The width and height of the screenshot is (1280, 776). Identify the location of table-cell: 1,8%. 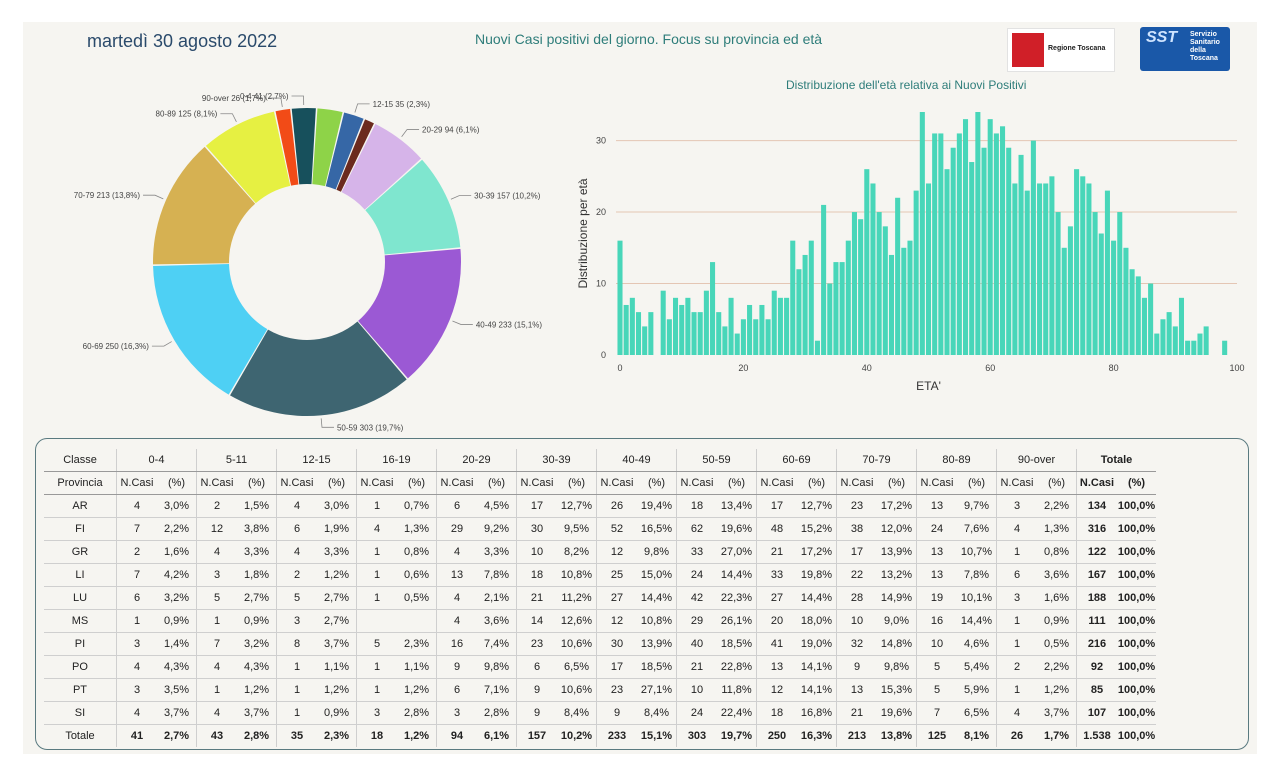
(257, 575).